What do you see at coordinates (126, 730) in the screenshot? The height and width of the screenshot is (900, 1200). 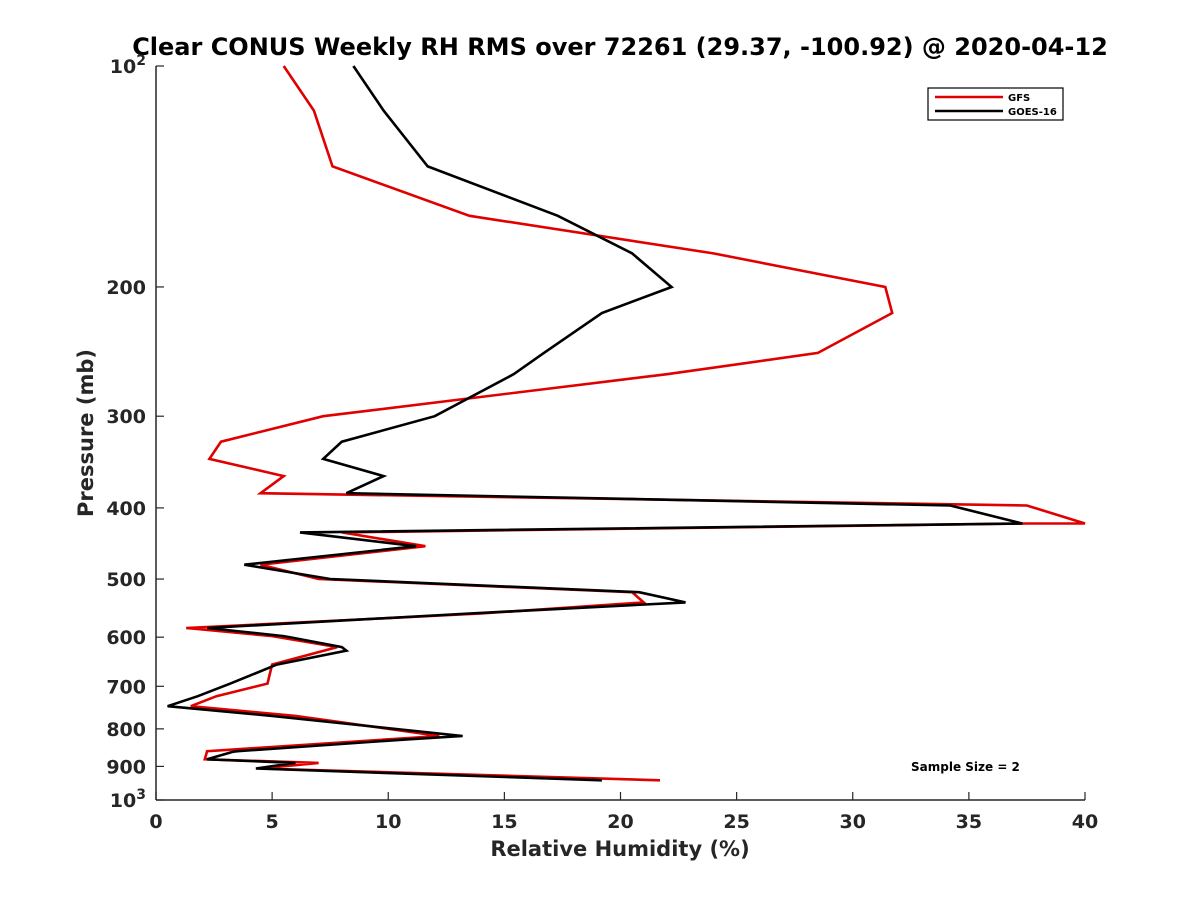 I see `y-tick-label: 800` at bounding box center [126, 730].